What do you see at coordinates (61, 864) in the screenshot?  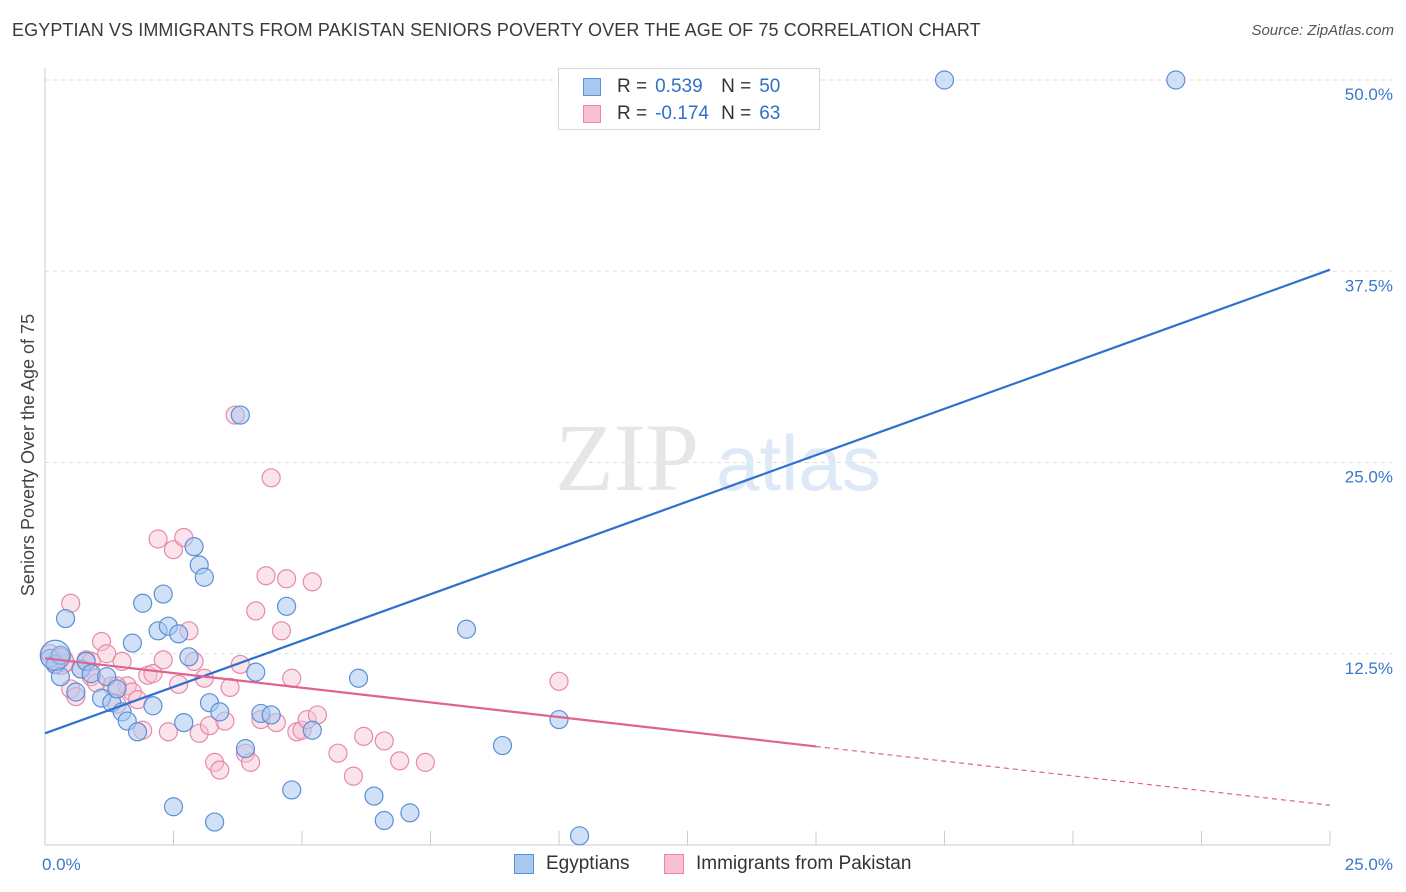 I see `x-tick-label: 0.0%` at bounding box center [61, 864].